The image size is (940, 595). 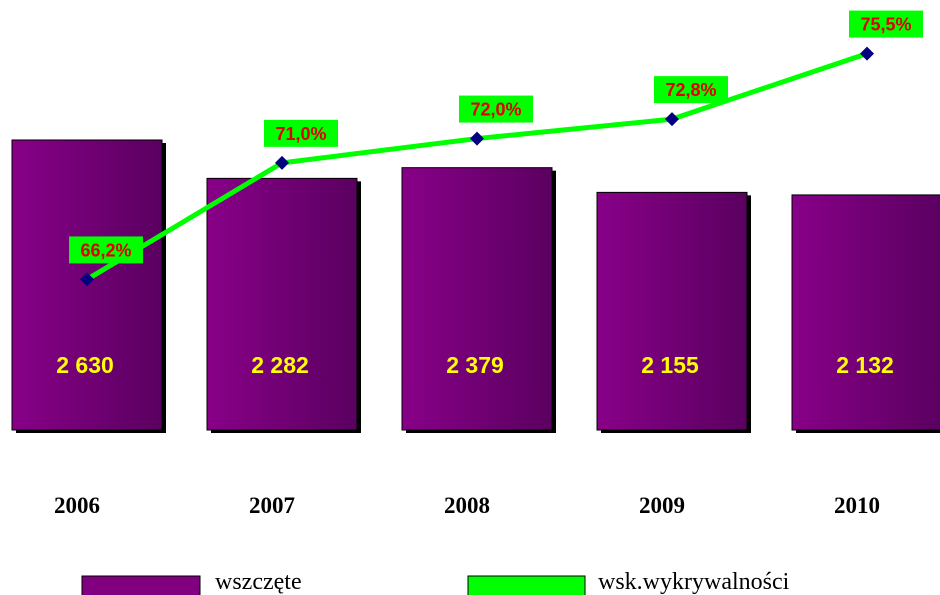 I want to click on x-tick-label: 2009, so click(x=662, y=505).